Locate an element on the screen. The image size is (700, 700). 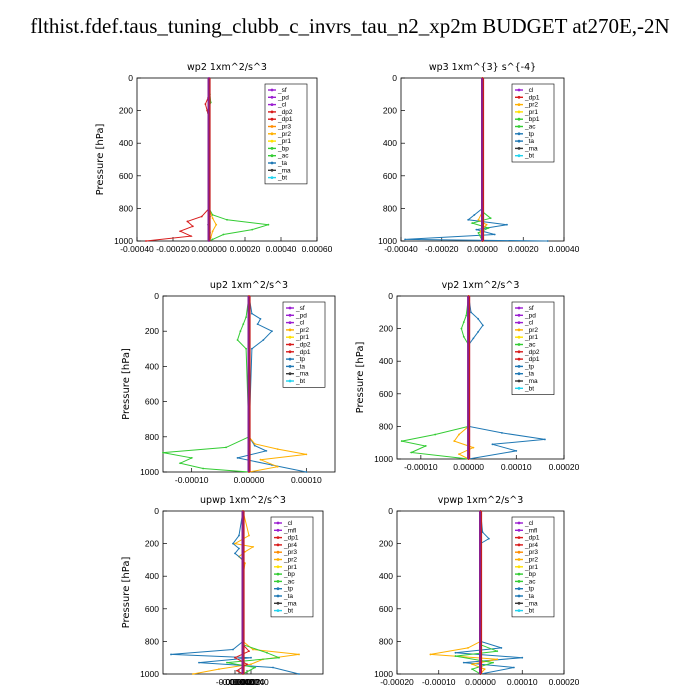
y-tick-label: 800 is located at coordinates (390, 208).